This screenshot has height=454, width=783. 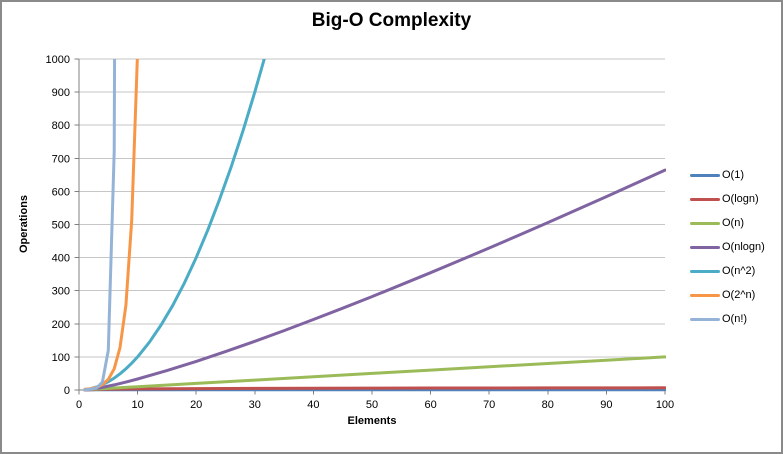 I want to click on x-tick-label: 40, so click(x=313, y=405).